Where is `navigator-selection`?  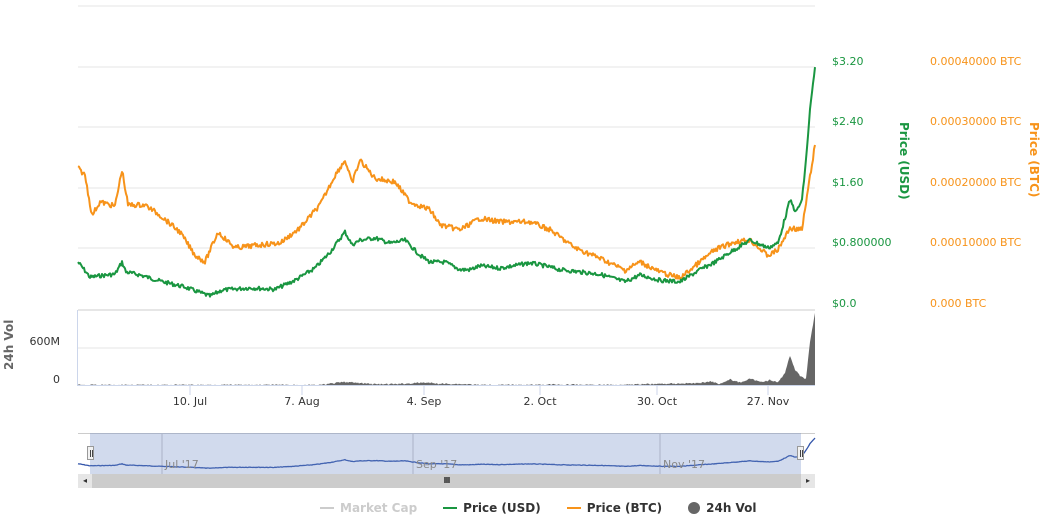
navigator-selection is located at coordinates (445, 453).